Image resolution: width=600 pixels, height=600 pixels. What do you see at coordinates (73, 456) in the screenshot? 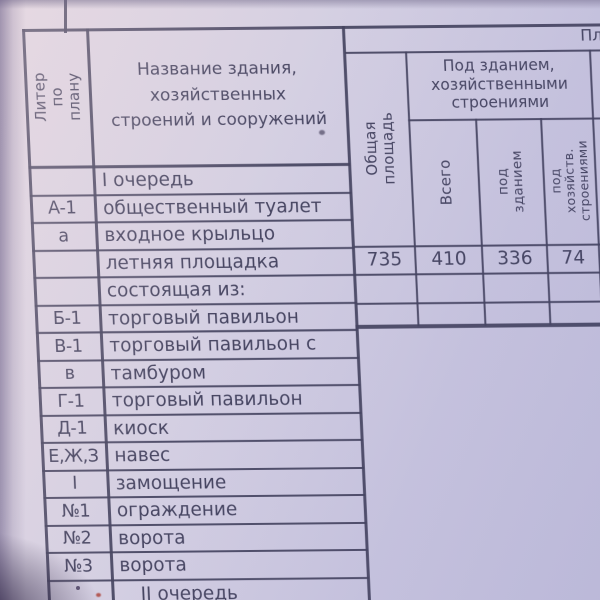
I see `row-liter: Е,Ж,З` at bounding box center [73, 456].